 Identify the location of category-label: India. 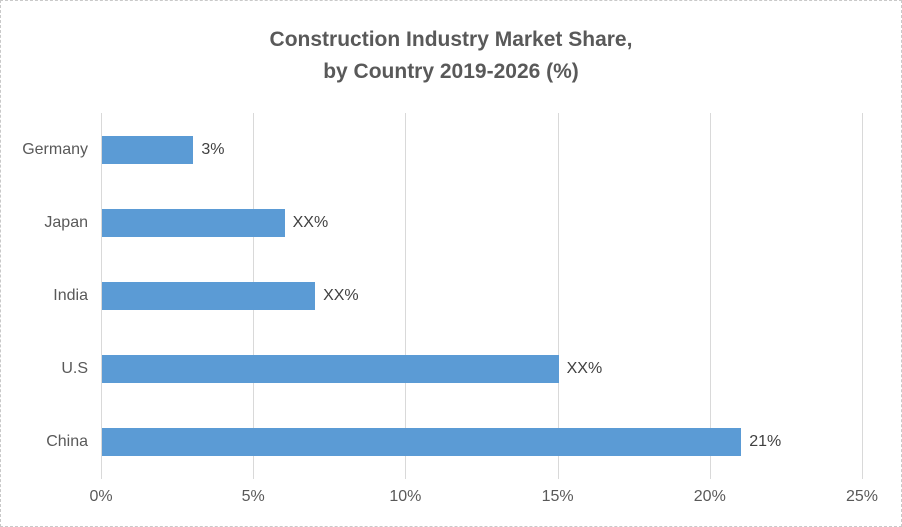
(70, 295).